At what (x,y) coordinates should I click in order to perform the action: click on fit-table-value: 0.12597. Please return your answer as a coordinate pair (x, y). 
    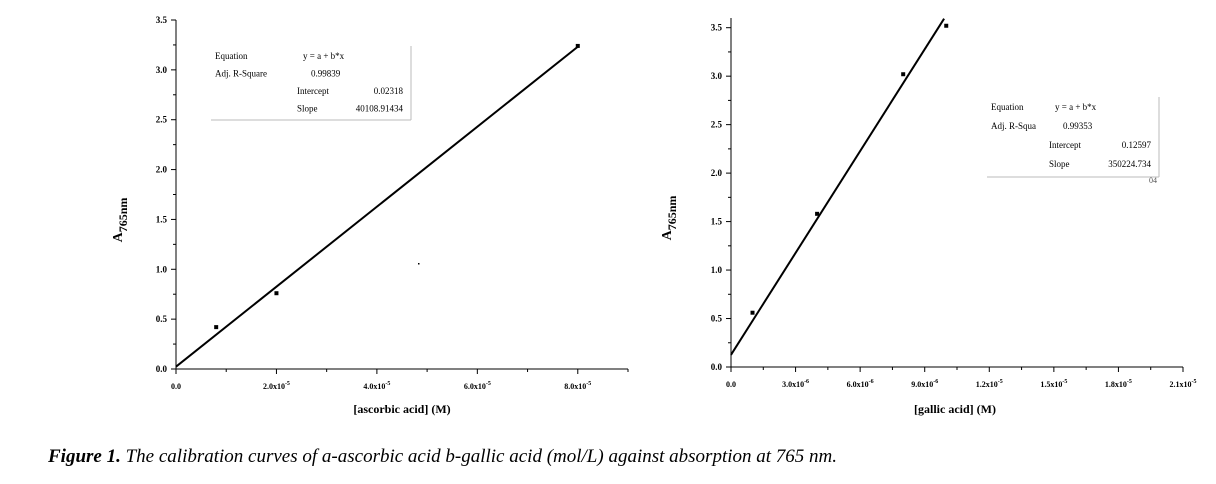
    Looking at the image, I should click on (1137, 145).